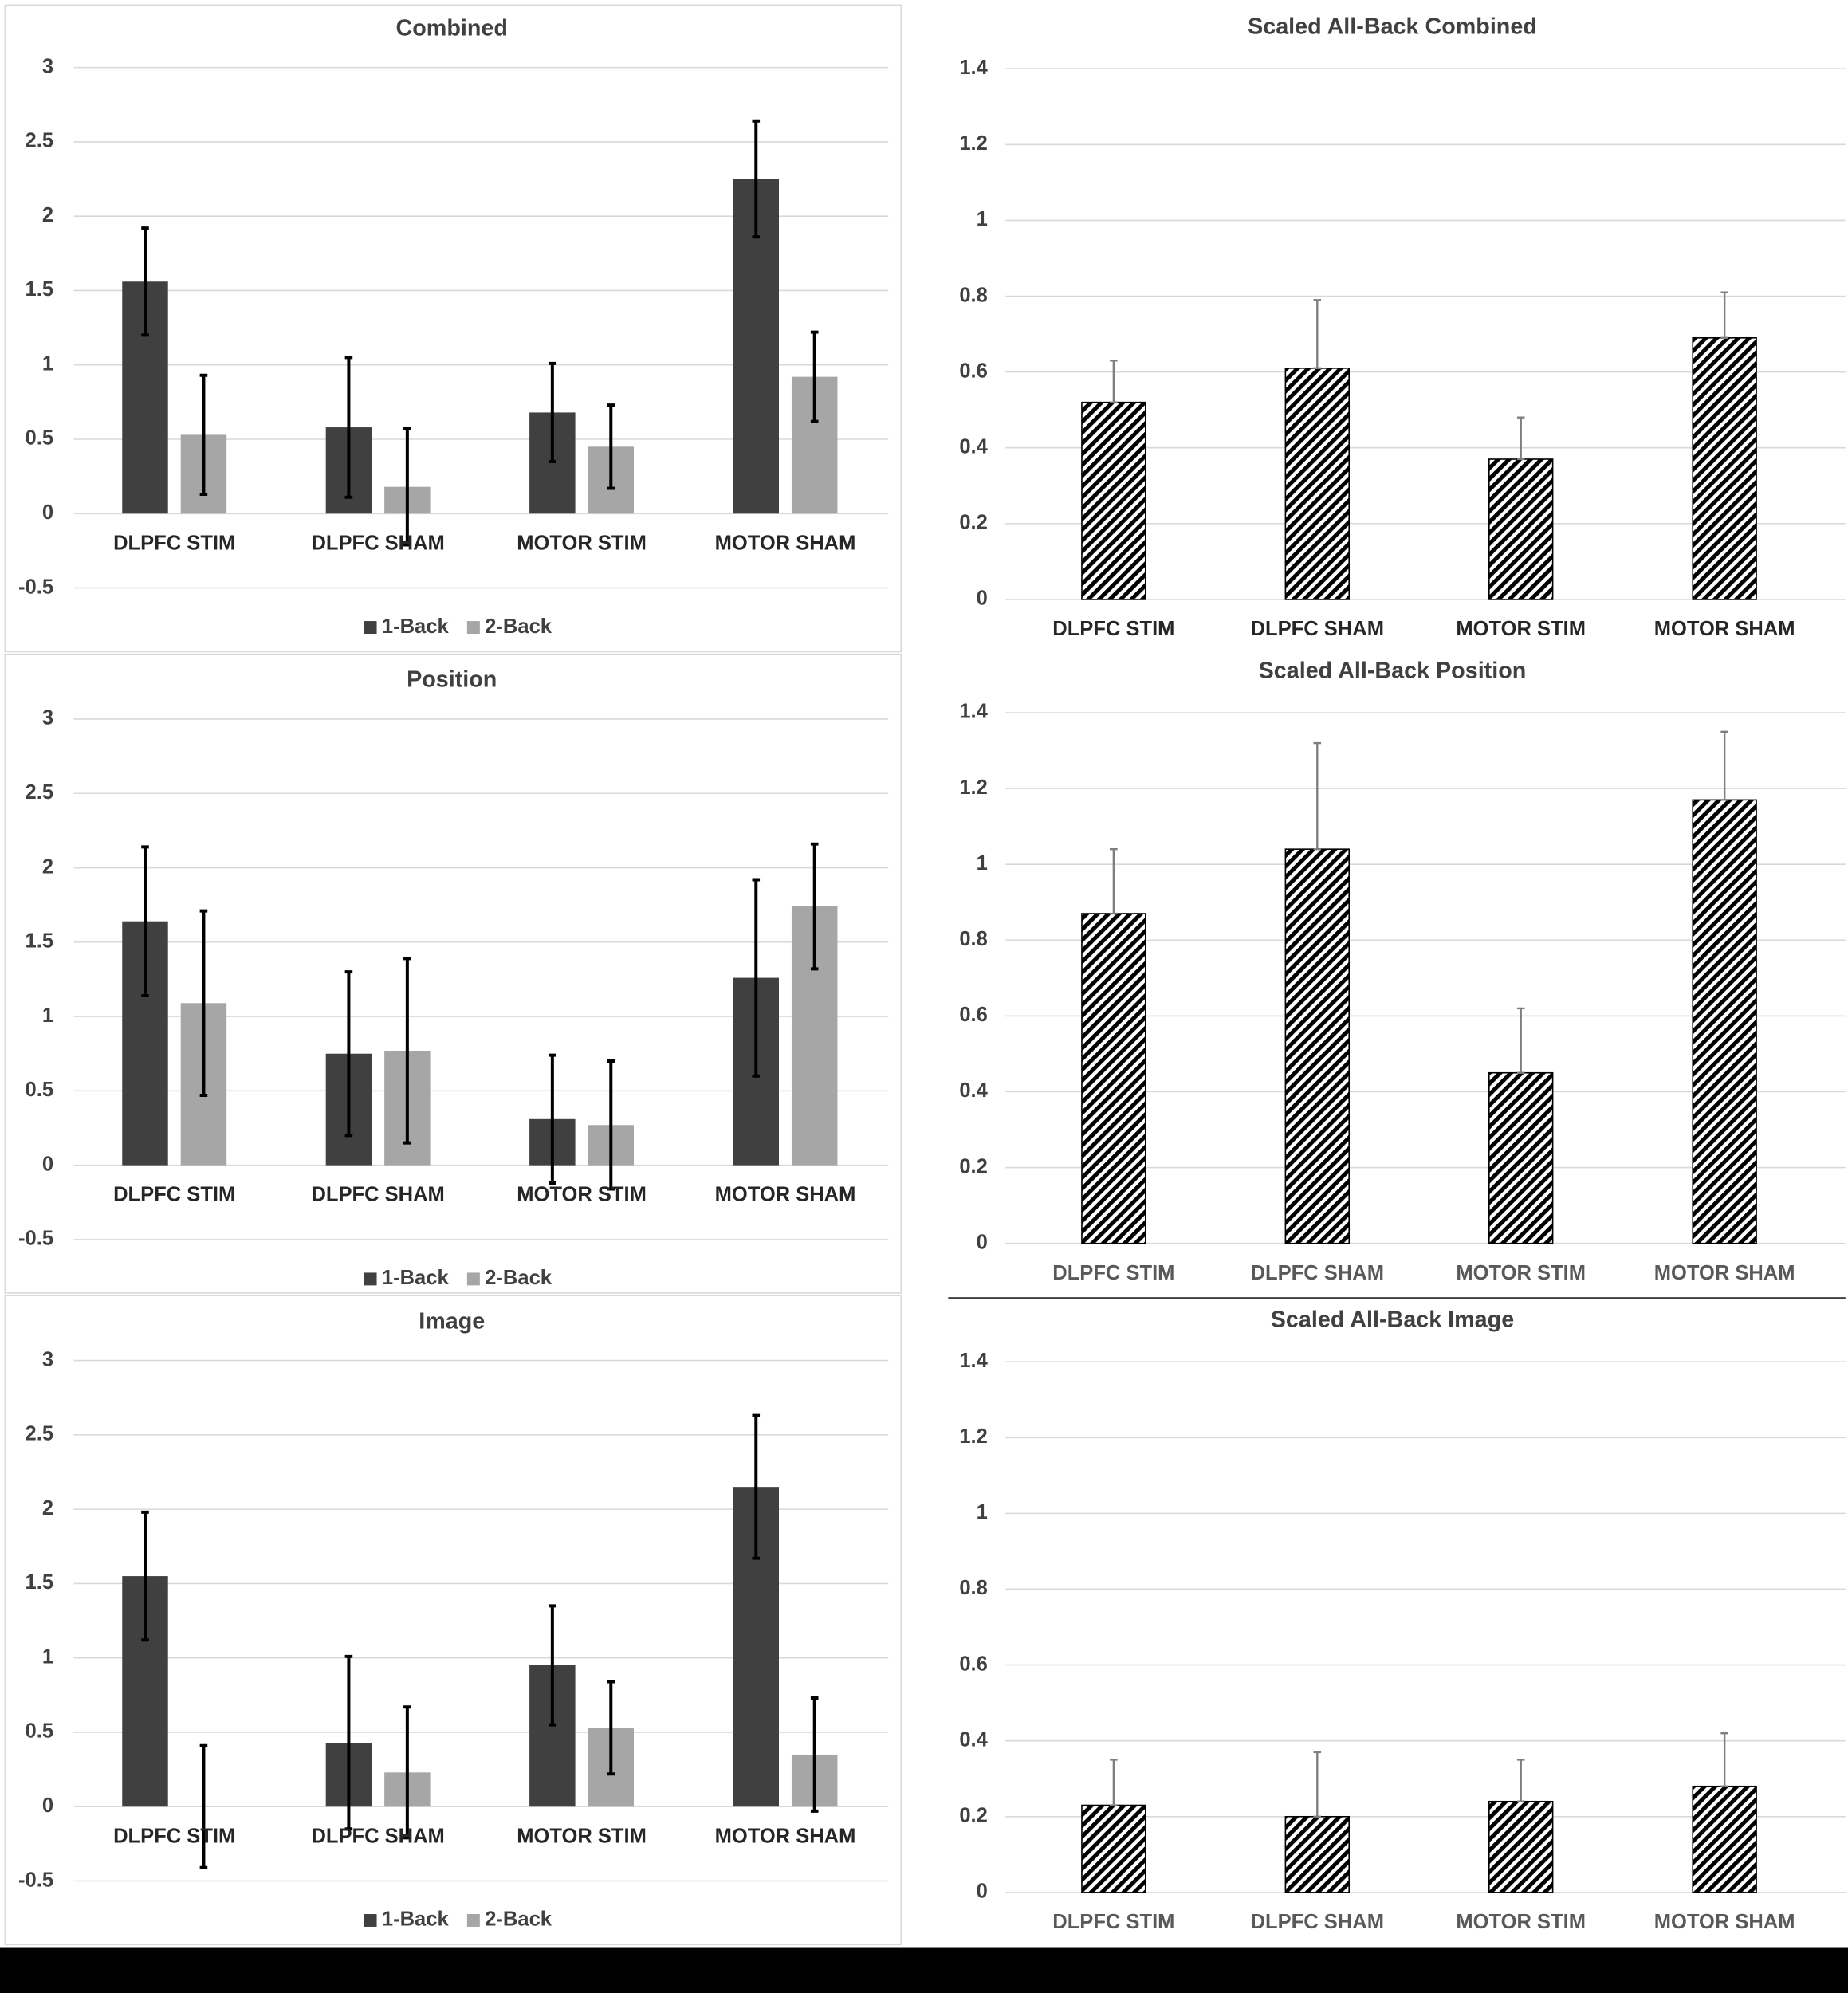  What do you see at coordinates (924, 1970) in the screenshot?
I see `footer-bar` at bounding box center [924, 1970].